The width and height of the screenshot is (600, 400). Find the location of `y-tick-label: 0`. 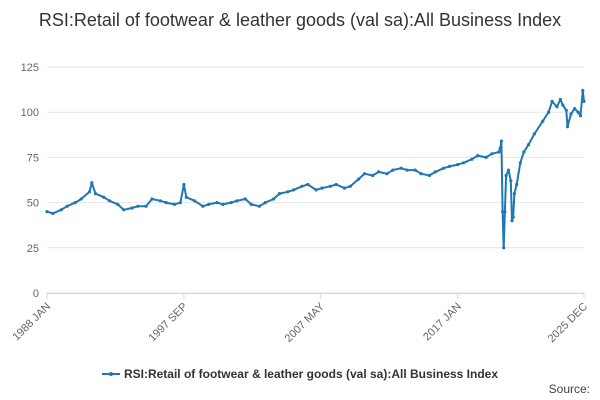

y-tick-label: 0 is located at coordinates (36, 294).